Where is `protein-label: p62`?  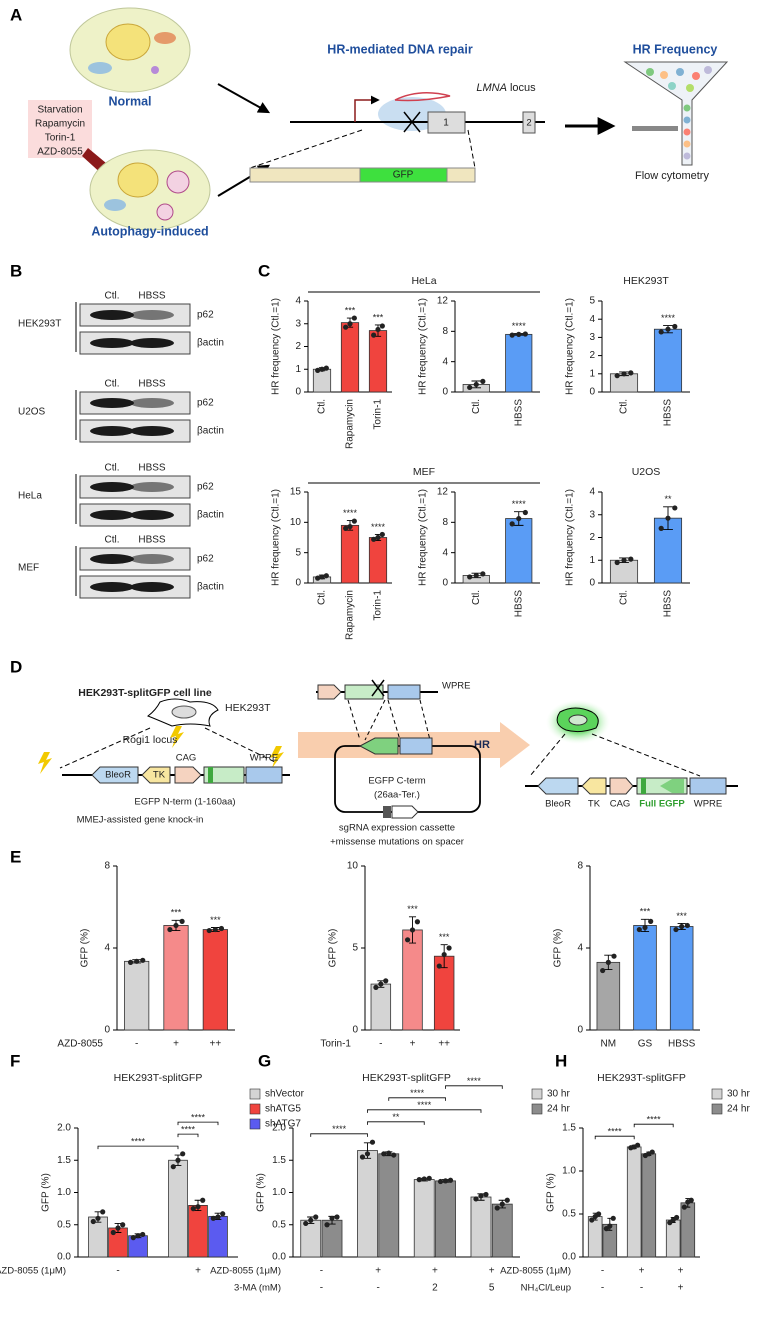 protein-label: p62 is located at coordinates (205, 403).